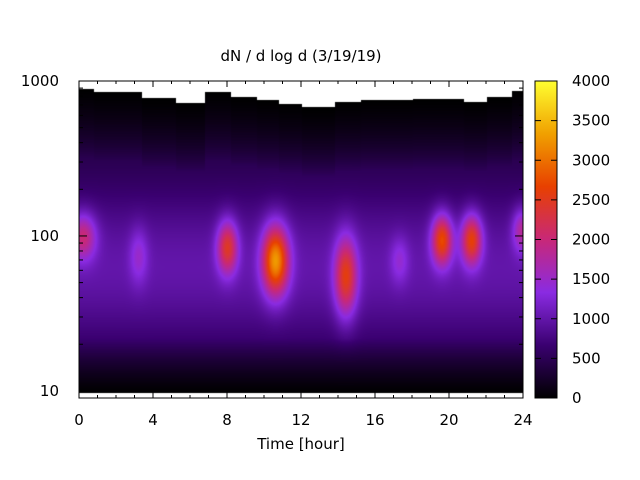  What do you see at coordinates (153, 420) in the screenshot?
I see `x-tick-label: 4` at bounding box center [153, 420].